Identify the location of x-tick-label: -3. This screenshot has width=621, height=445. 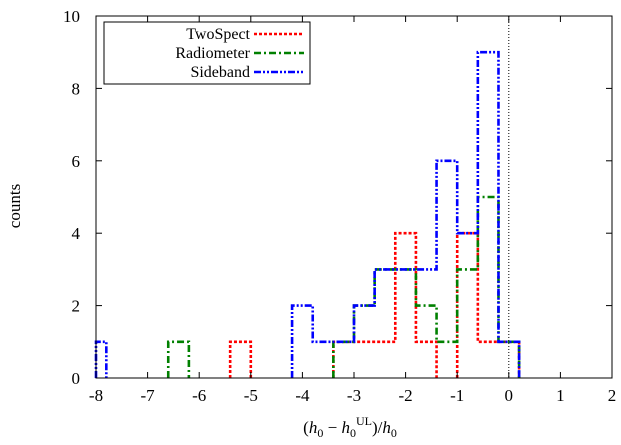
(354, 395).